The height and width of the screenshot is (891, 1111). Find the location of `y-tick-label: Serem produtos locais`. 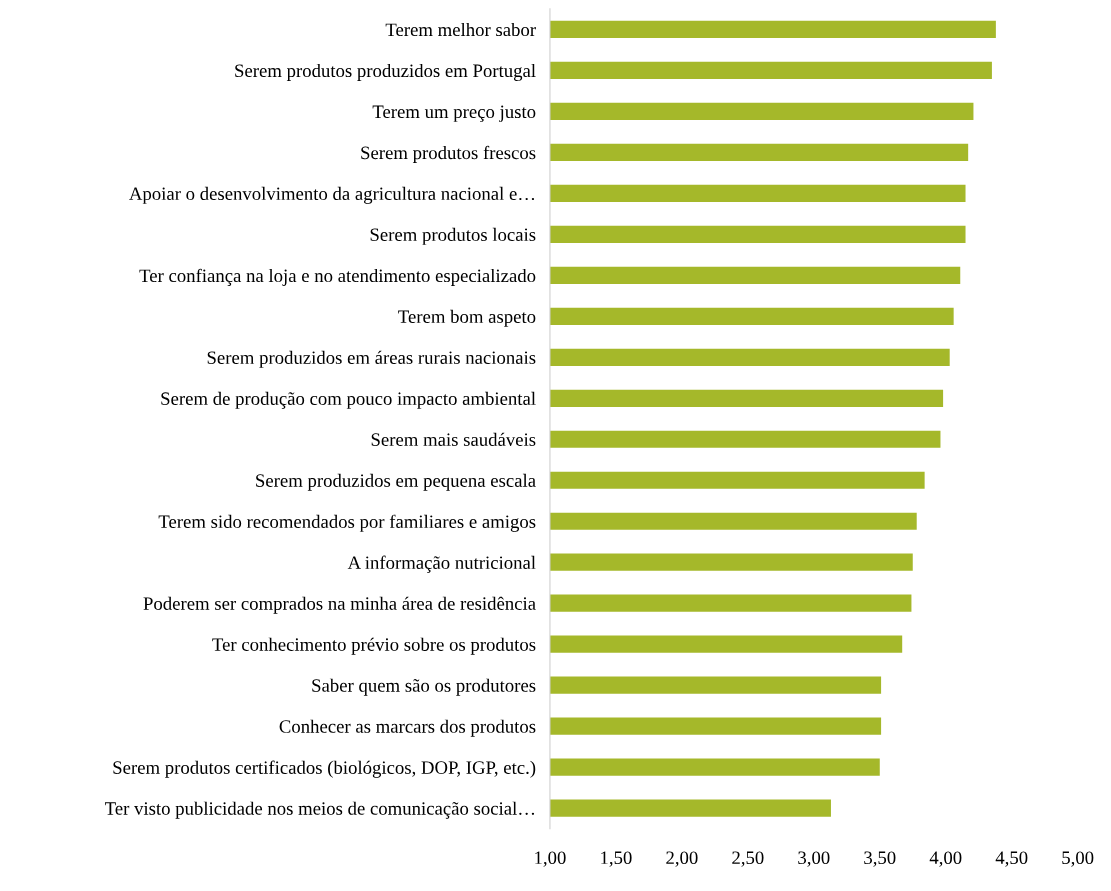

y-tick-label: Serem produtos locais is located at coordinates (453, 236).